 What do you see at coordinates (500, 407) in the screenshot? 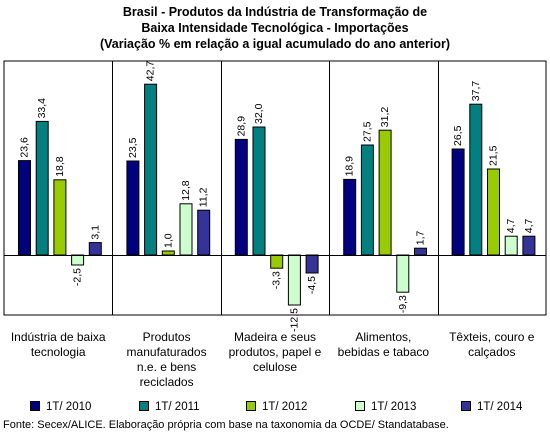
I see `legend-label: 1T/ 2014` at bounding box center [500, 407].